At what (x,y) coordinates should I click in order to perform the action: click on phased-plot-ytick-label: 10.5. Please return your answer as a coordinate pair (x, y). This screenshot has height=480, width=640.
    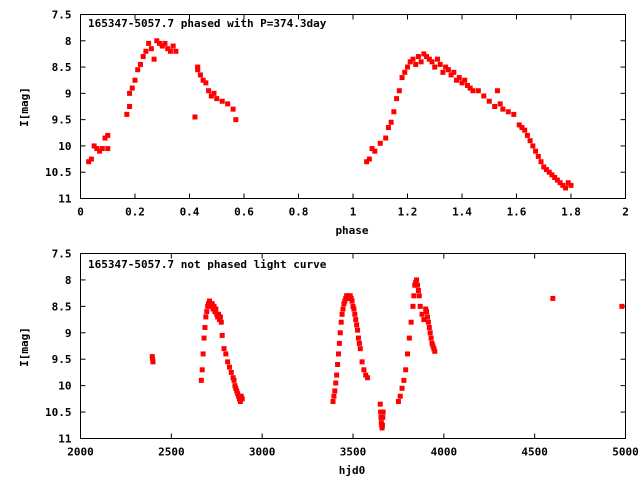
    Looking at the image, I should click on (58, 172).